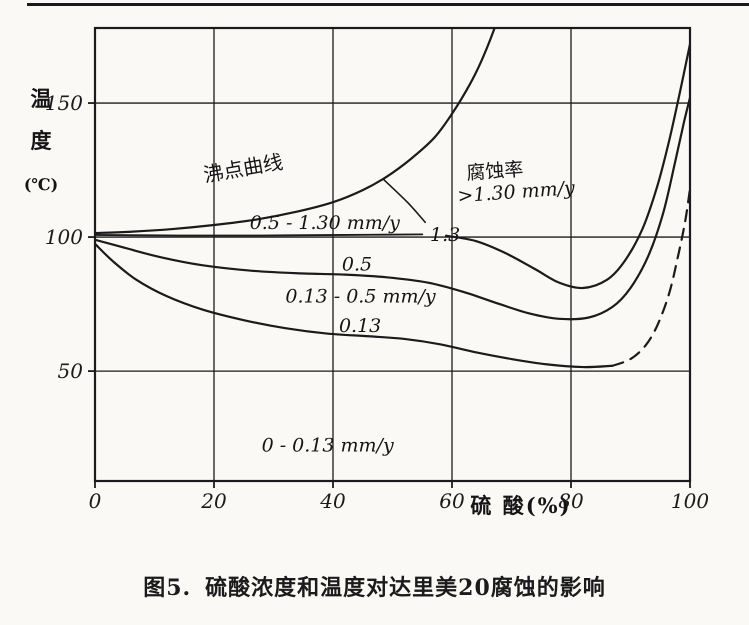 The height and width of the screenshot is (625, 749). Describe the element at coordinates (452, 501) in the screenshot. I see `tick-label-x-60: 60` at that location.